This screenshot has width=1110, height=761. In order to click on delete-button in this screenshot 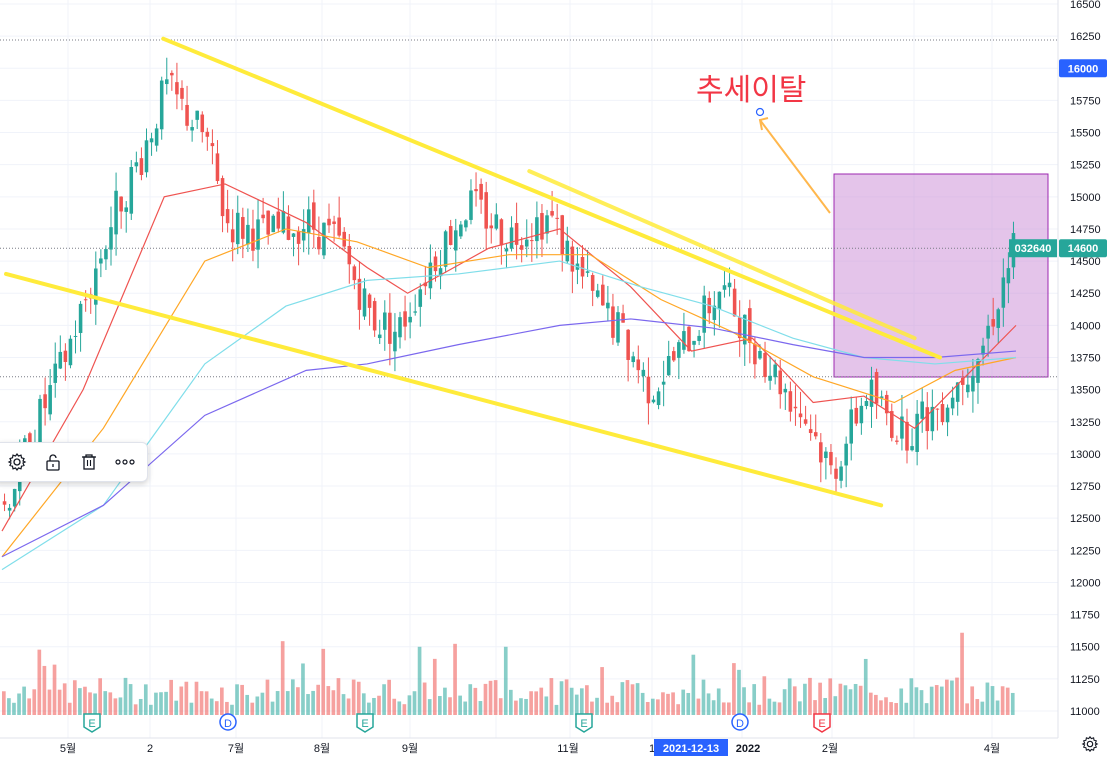, I will do `click(89, 462)`.